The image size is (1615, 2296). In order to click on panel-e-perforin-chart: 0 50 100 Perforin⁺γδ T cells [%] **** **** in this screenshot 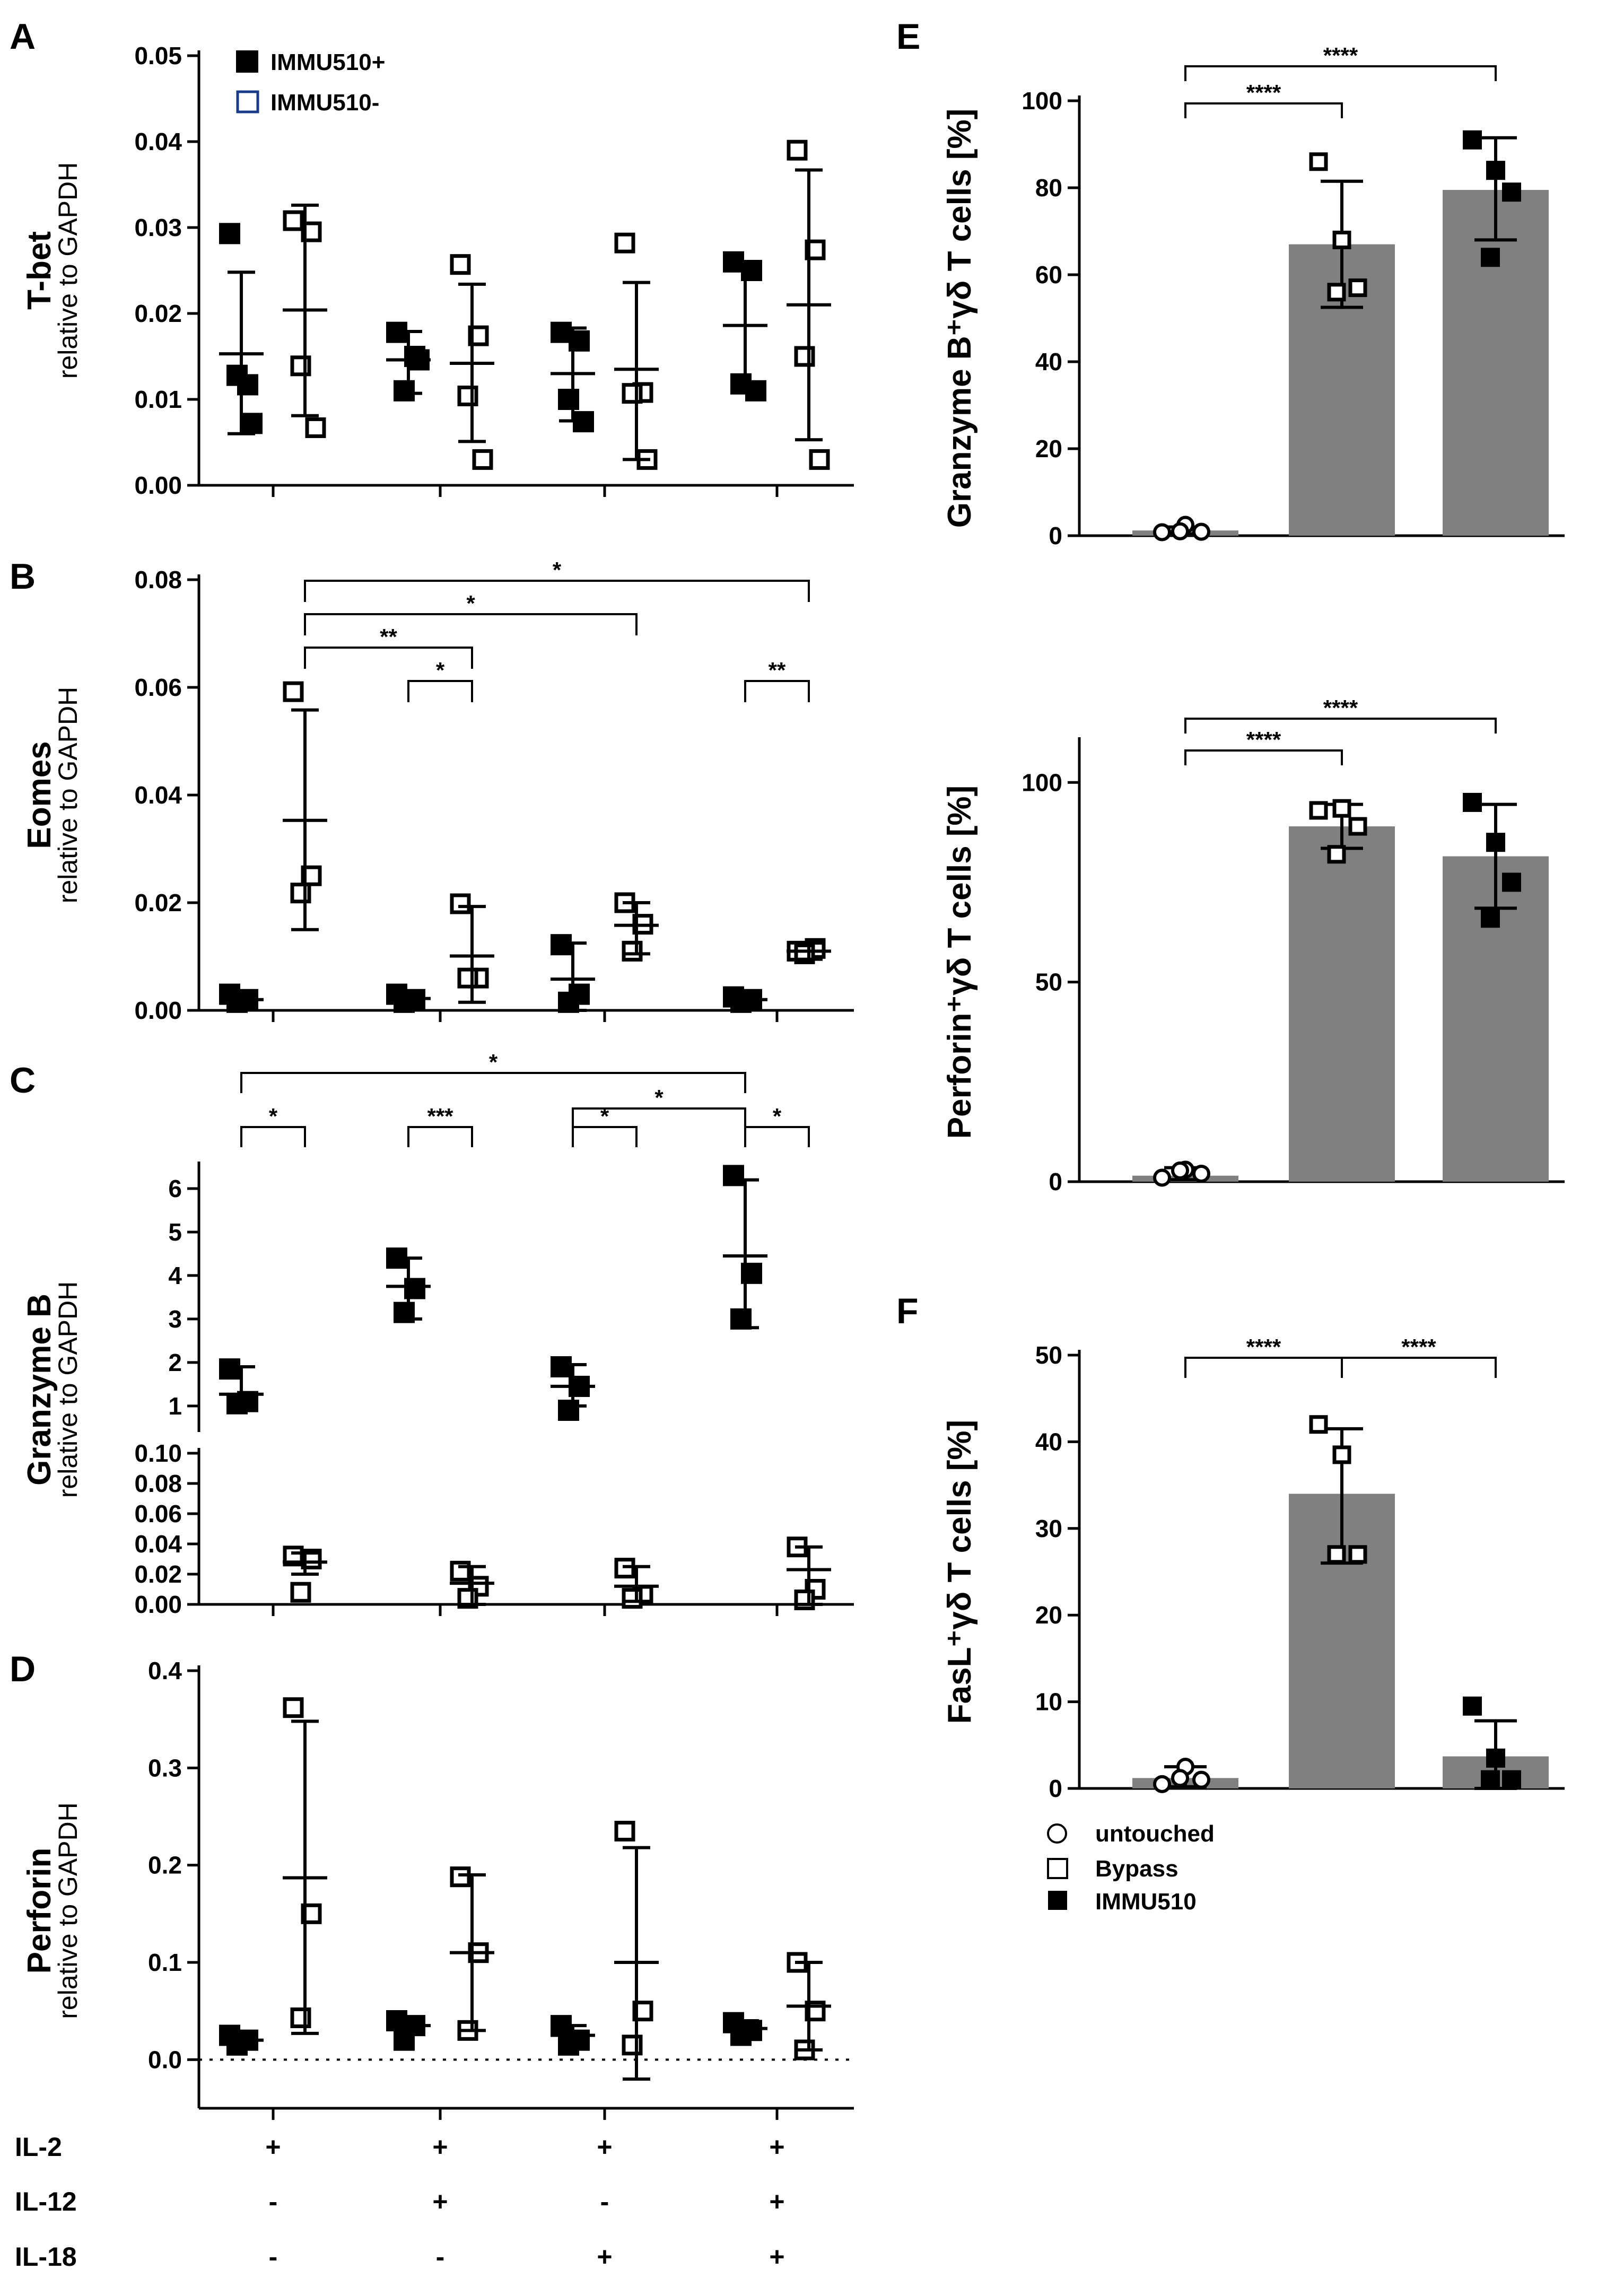, I will do `click(1253, 945)`.